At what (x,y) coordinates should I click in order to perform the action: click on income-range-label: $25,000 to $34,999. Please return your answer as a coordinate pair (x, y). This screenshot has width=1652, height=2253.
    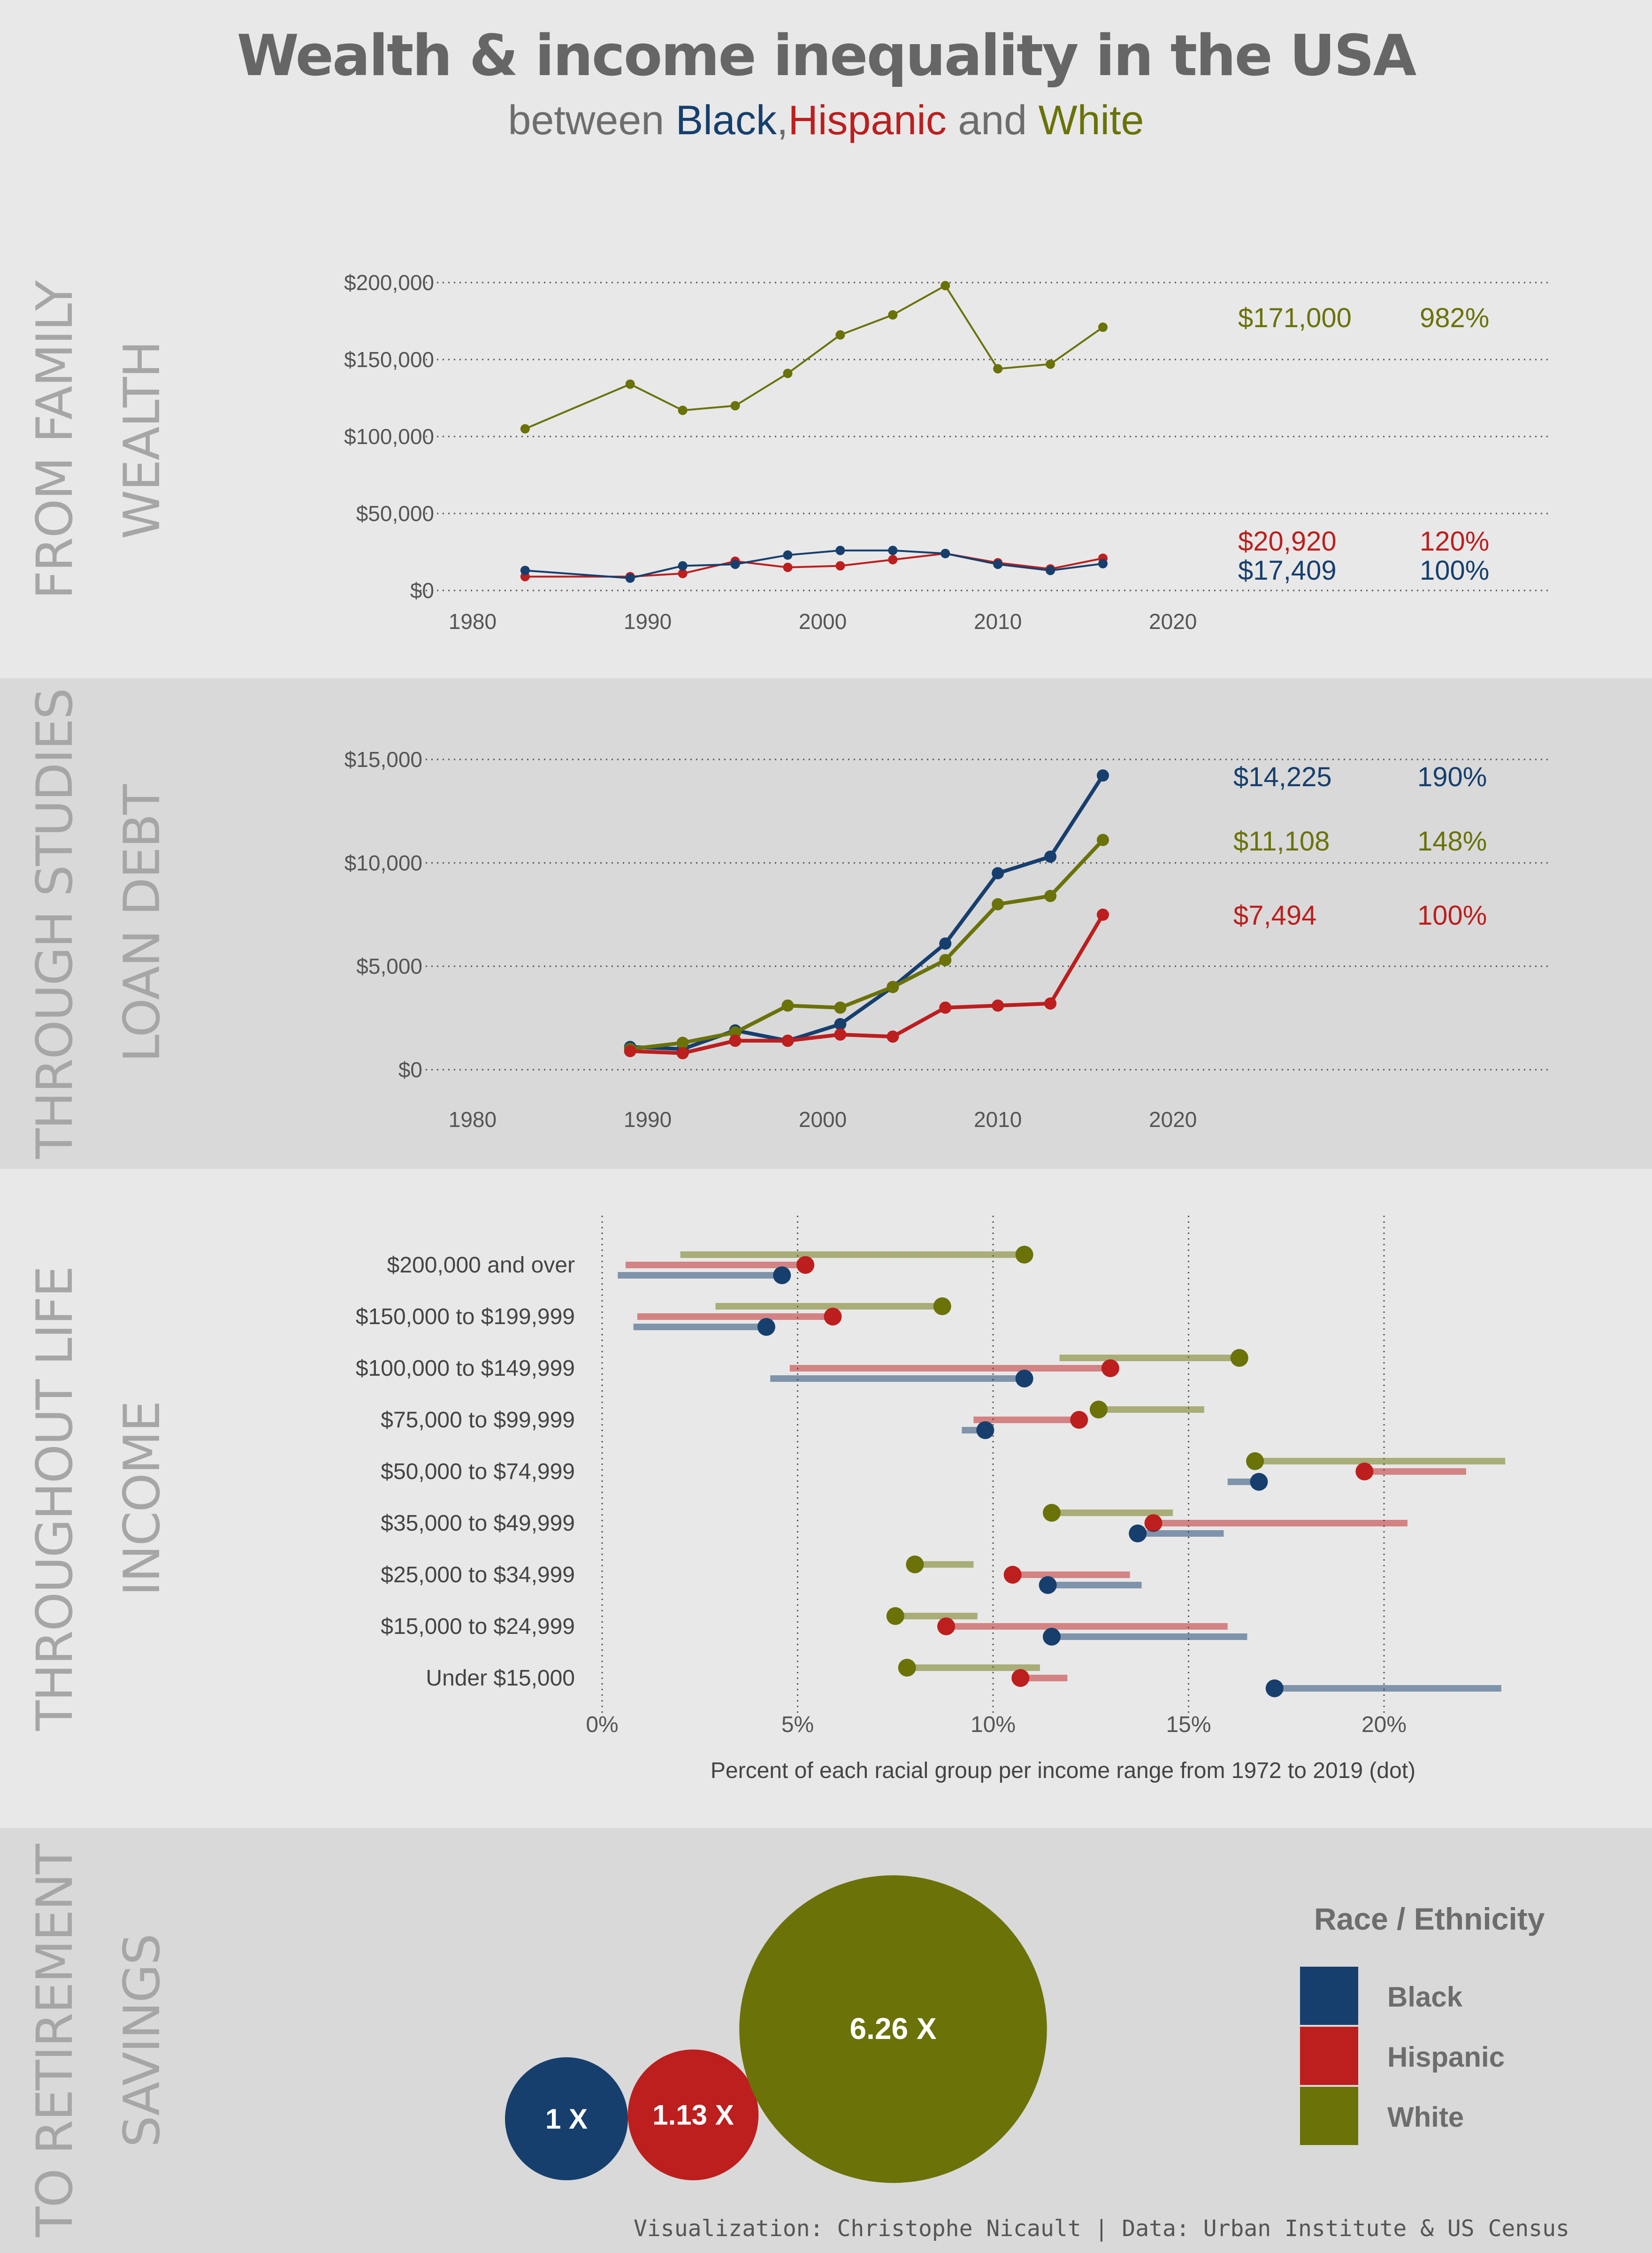
    Looking at the image, I should click on (478, 1575).